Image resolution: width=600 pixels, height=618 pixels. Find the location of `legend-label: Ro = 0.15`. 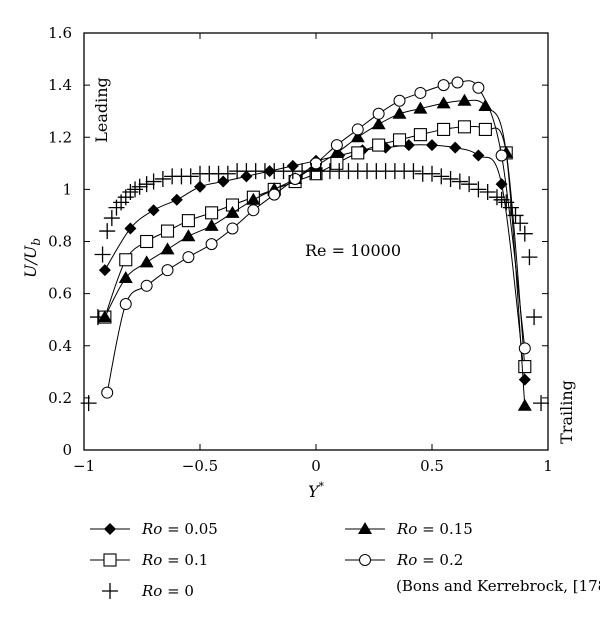

legend-label: Ro = 0.15 is located at coordinates (434, 529).